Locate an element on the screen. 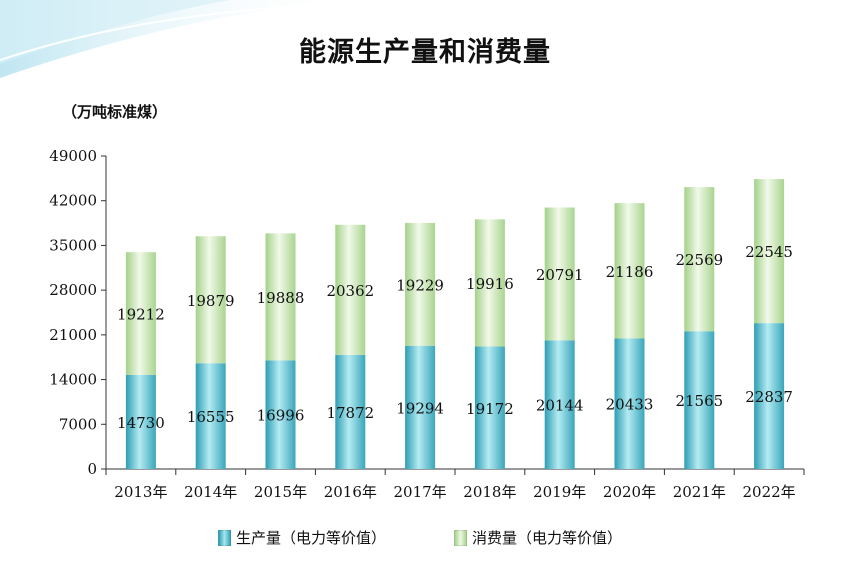 The height and width of the screenshot is (579, 850). data-label-consumption: 21186 is located at coordinates (630, 272).